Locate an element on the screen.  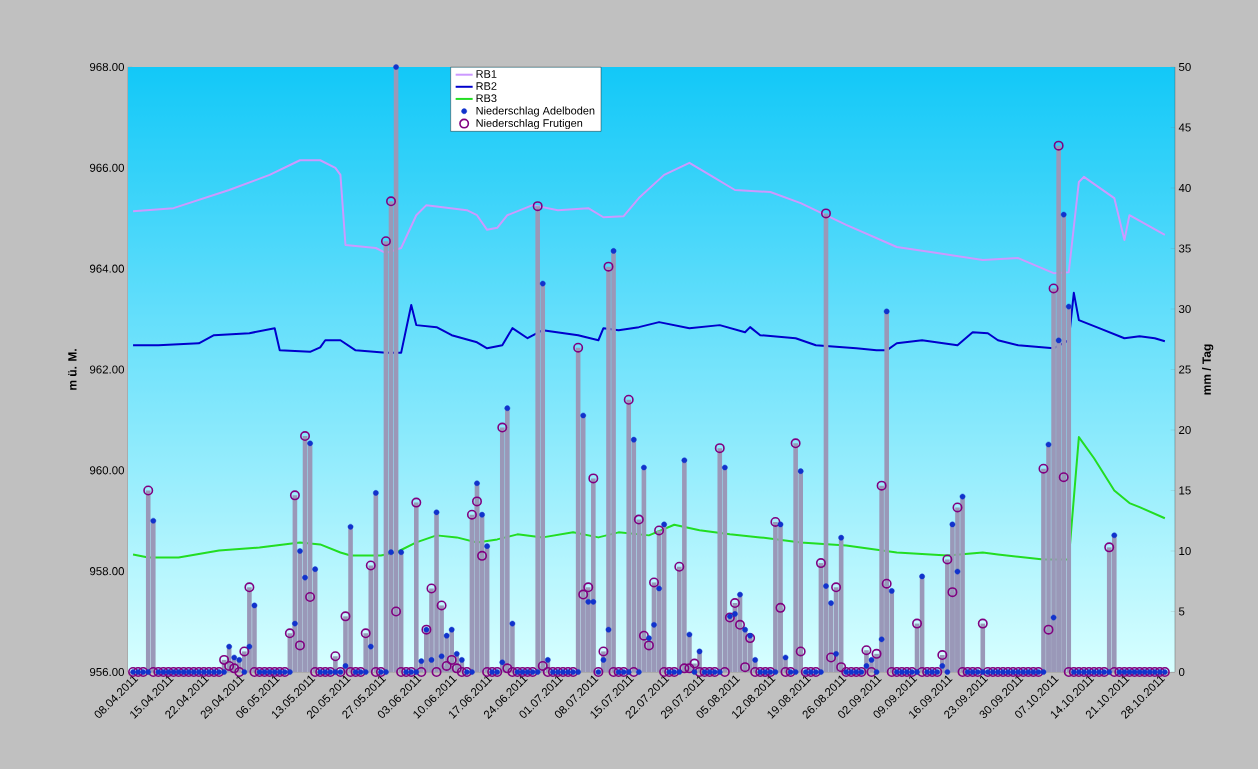
y-tick-label: 960.00 is located at coordinates (107, 470).